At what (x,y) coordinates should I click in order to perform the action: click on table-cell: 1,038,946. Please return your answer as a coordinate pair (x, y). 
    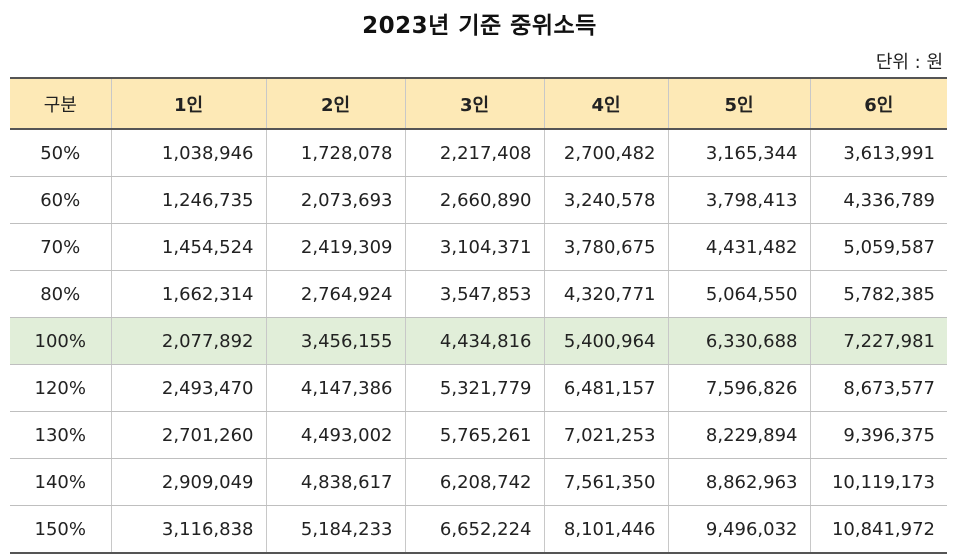
    Looking at the image, I should click on (188, 153).